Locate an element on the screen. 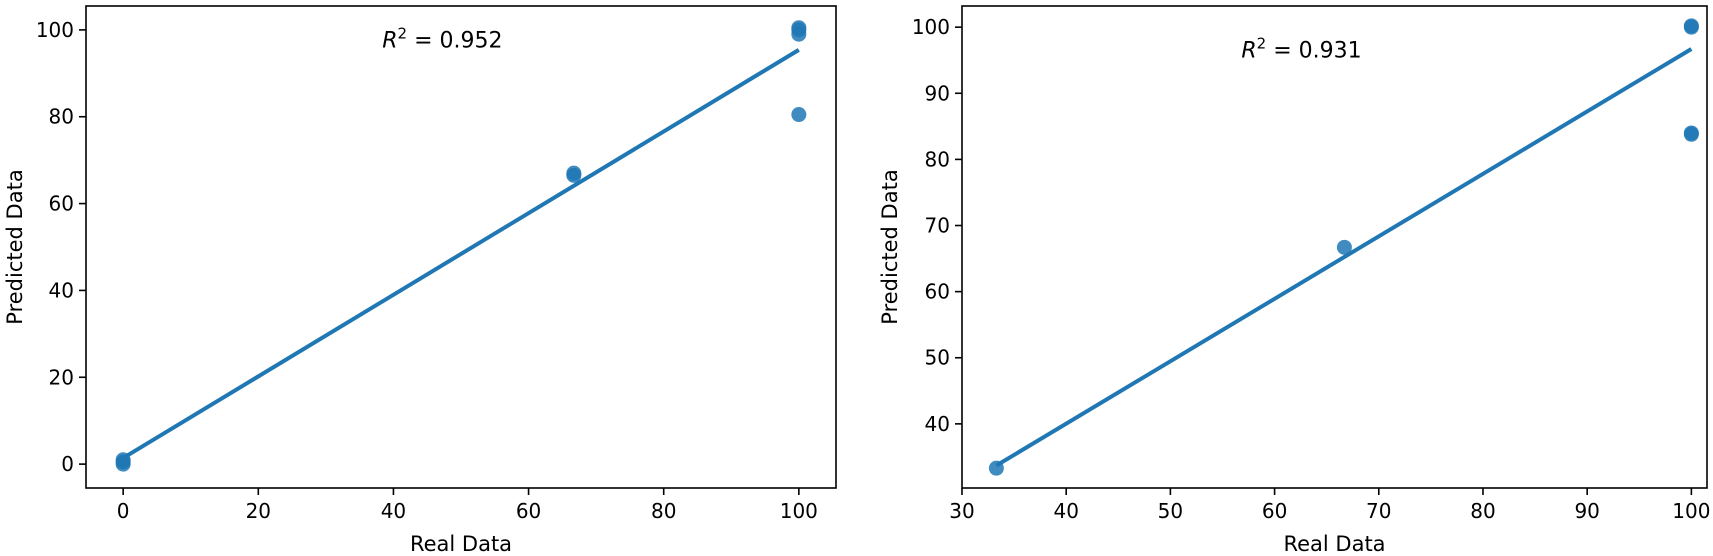 The width and height of the screenshot is (1713, 556). x-tick-label: 50 is located at coordinates (1170, 511).